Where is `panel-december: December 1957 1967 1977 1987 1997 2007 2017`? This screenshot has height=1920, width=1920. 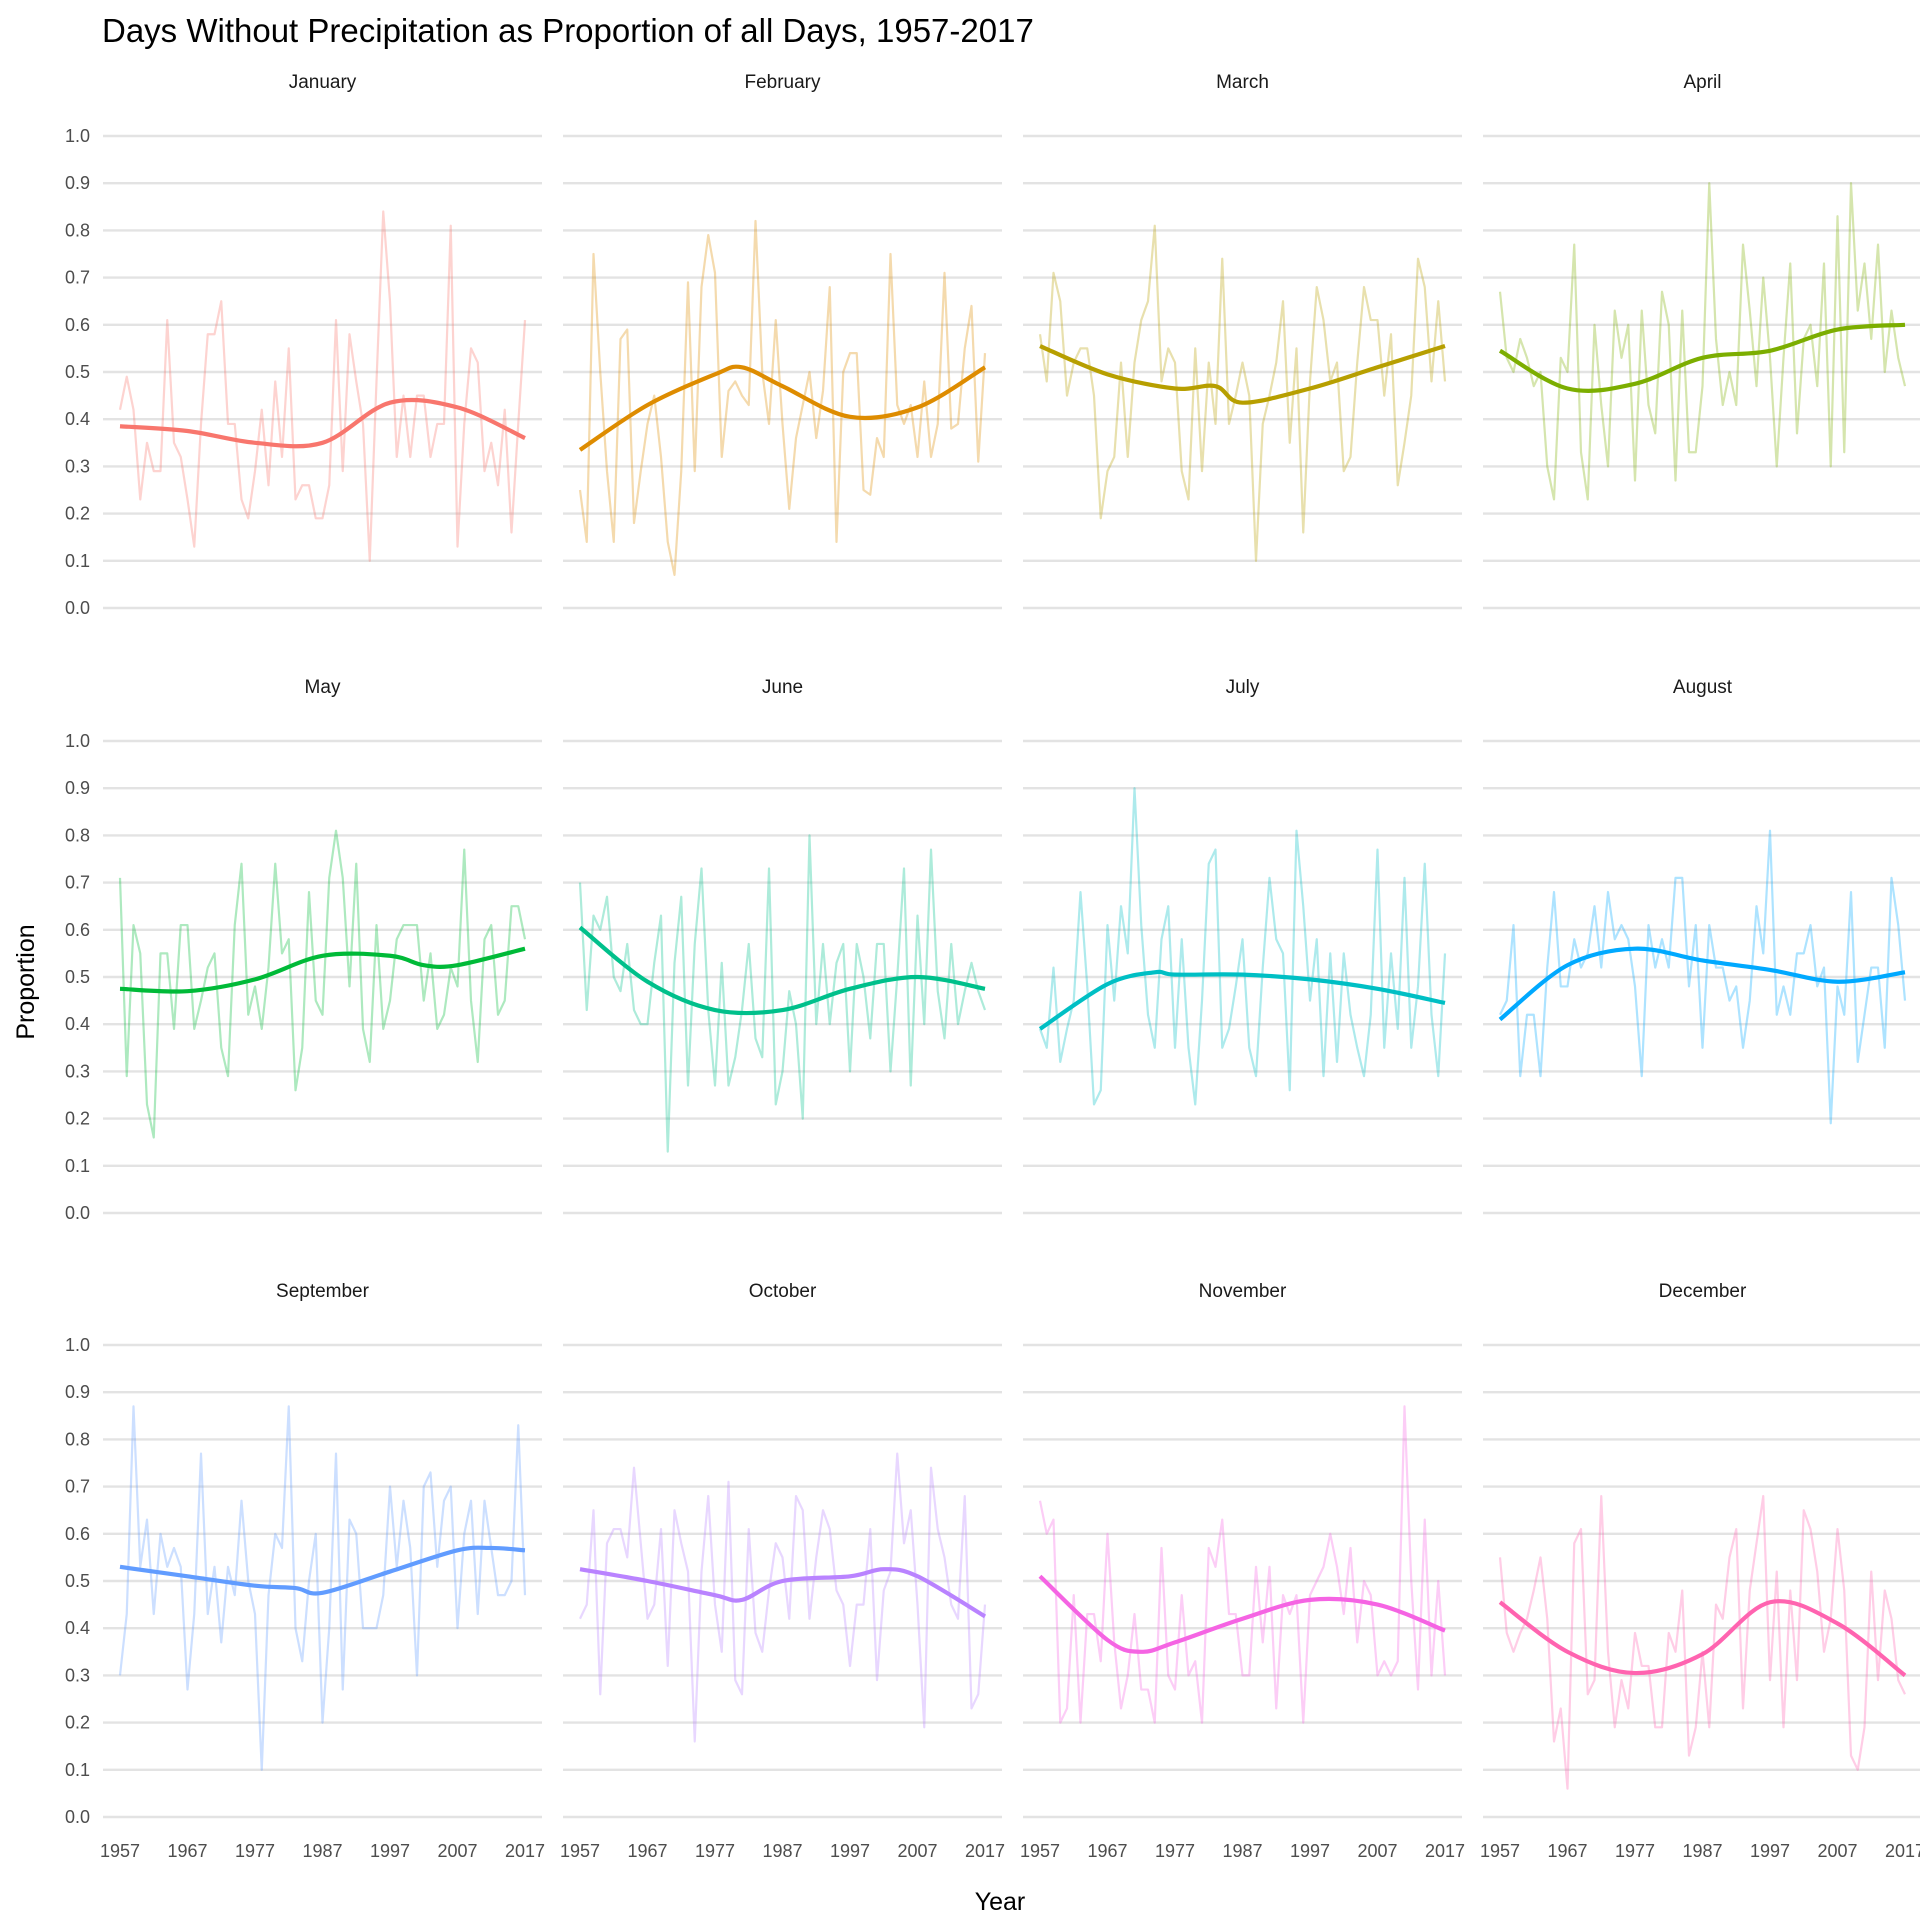 panel-december: December 1957 1967 1977 1987 1997 2007 2017 is located at coordinates (1700, 1571).